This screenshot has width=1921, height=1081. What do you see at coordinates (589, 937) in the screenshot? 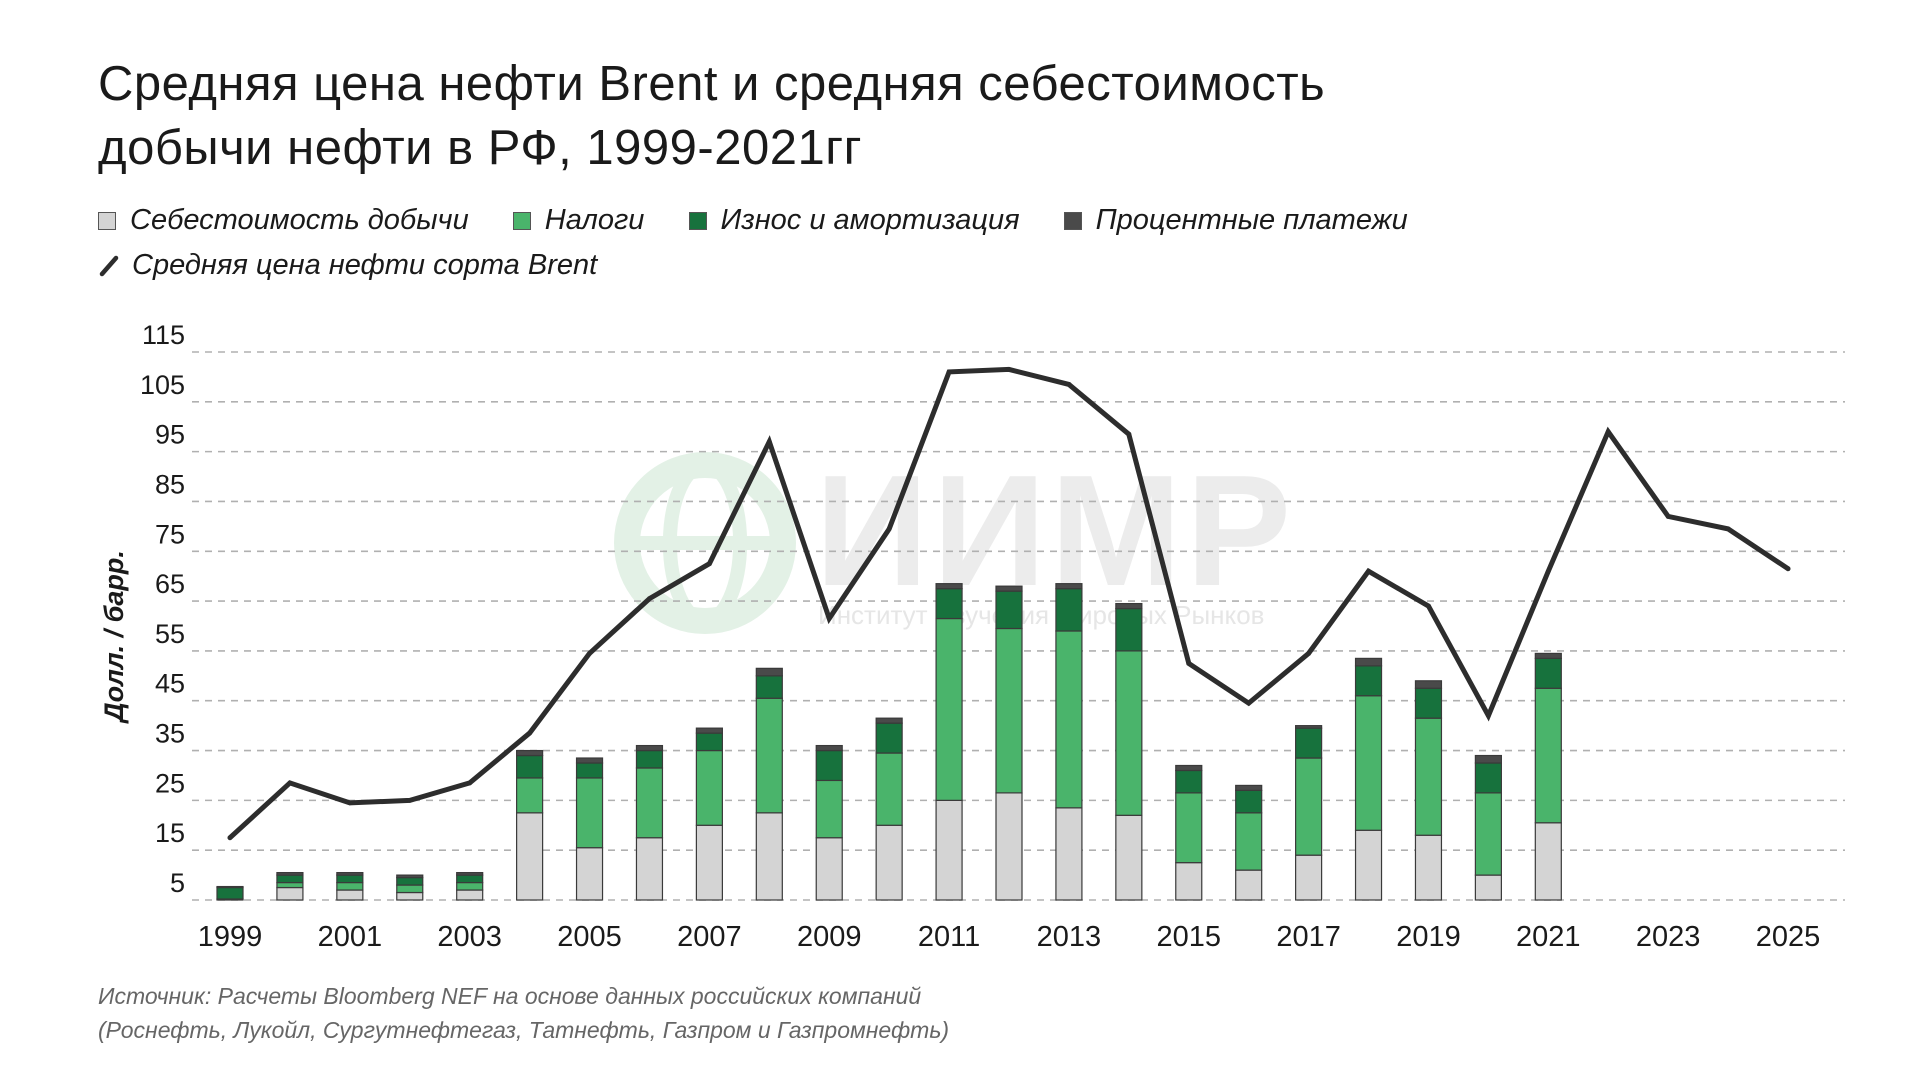
I see `x-tick-label: 2005` at bounding box center [589, 937].